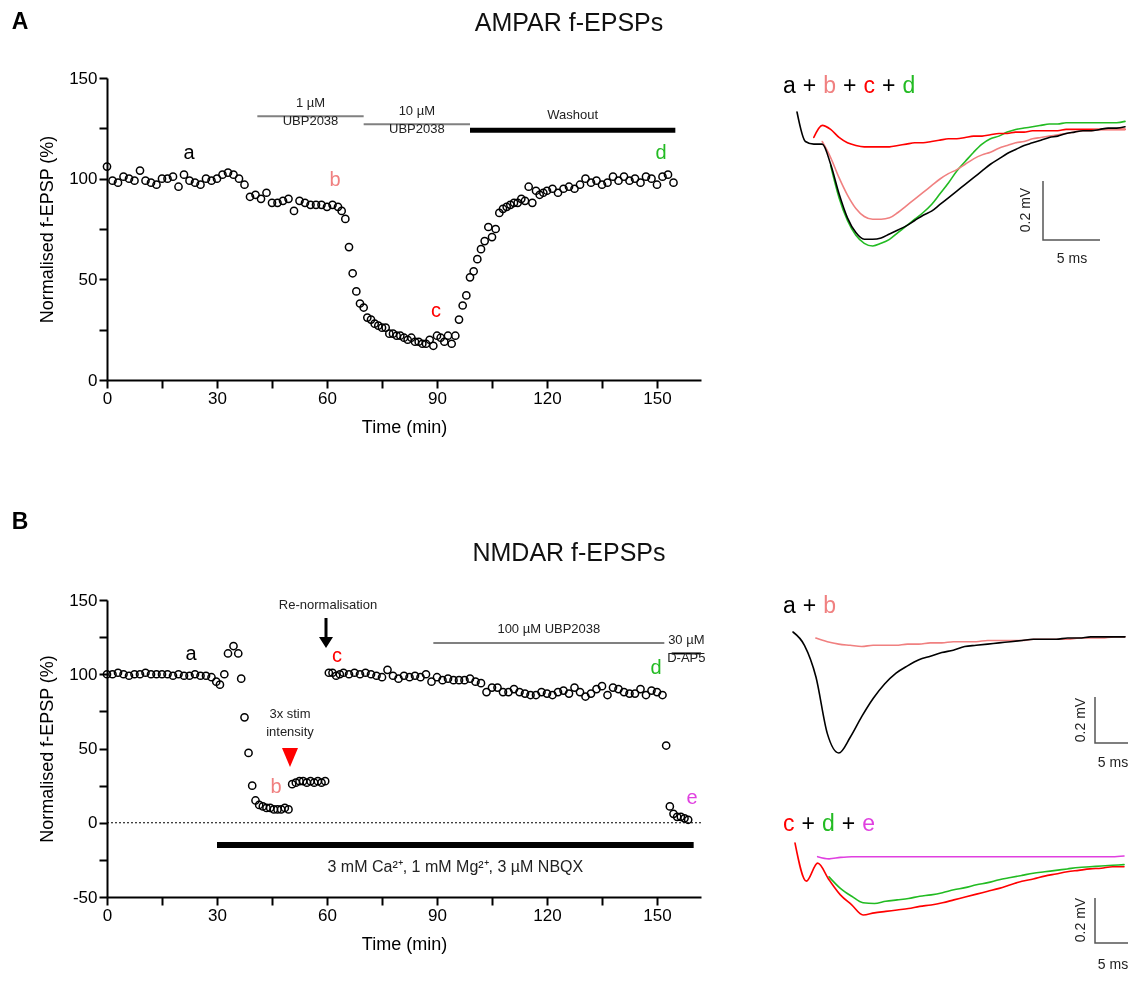  What do you see at coordinates (20, 522) in the screenshot?
I see `text: B` at bounding box center [20, 522].